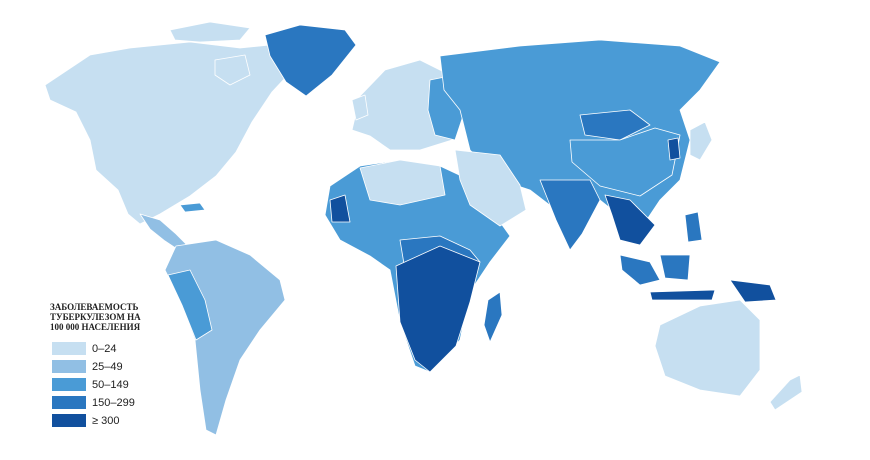 The width and height of the screenshot is (870, 460). Describe the element at coordinates (682, 295) in the screenshot. I see `islands` at that location.